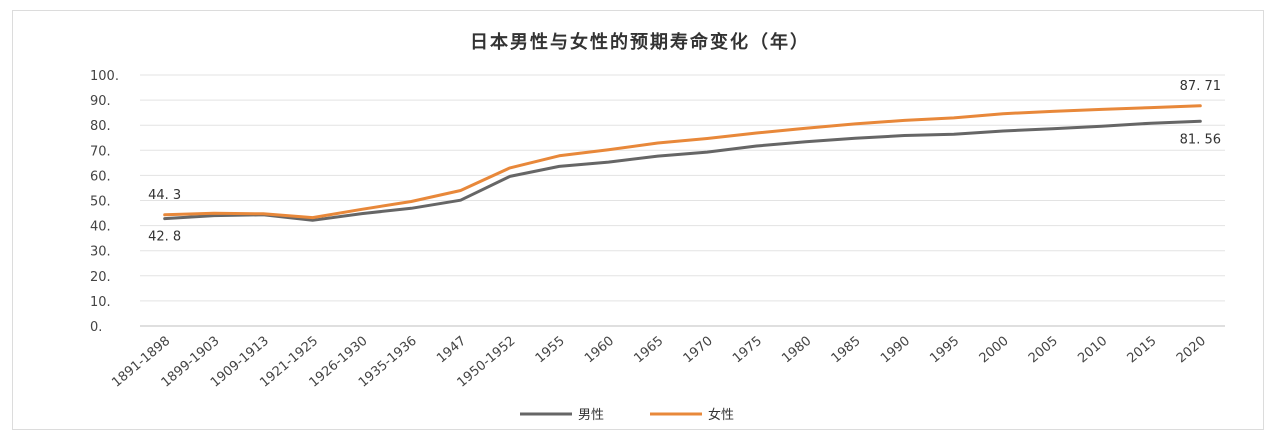 This screenshot has height=438, width=1280. What do you see at coordinates (100, 101) in the screenshot?
I see `y-tick-label: 90.` at bounding box center [100, 101].